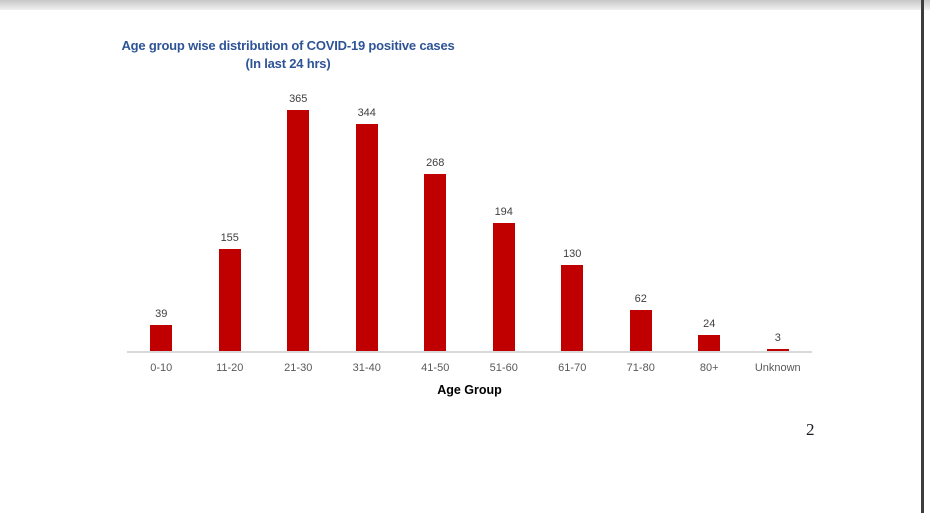 This screenshot has height=513, width=930. What do you see at coordinates (572, 368) in the screenshot?
I see `x-tick-label: 61-70` at bounding box center [572, 368].